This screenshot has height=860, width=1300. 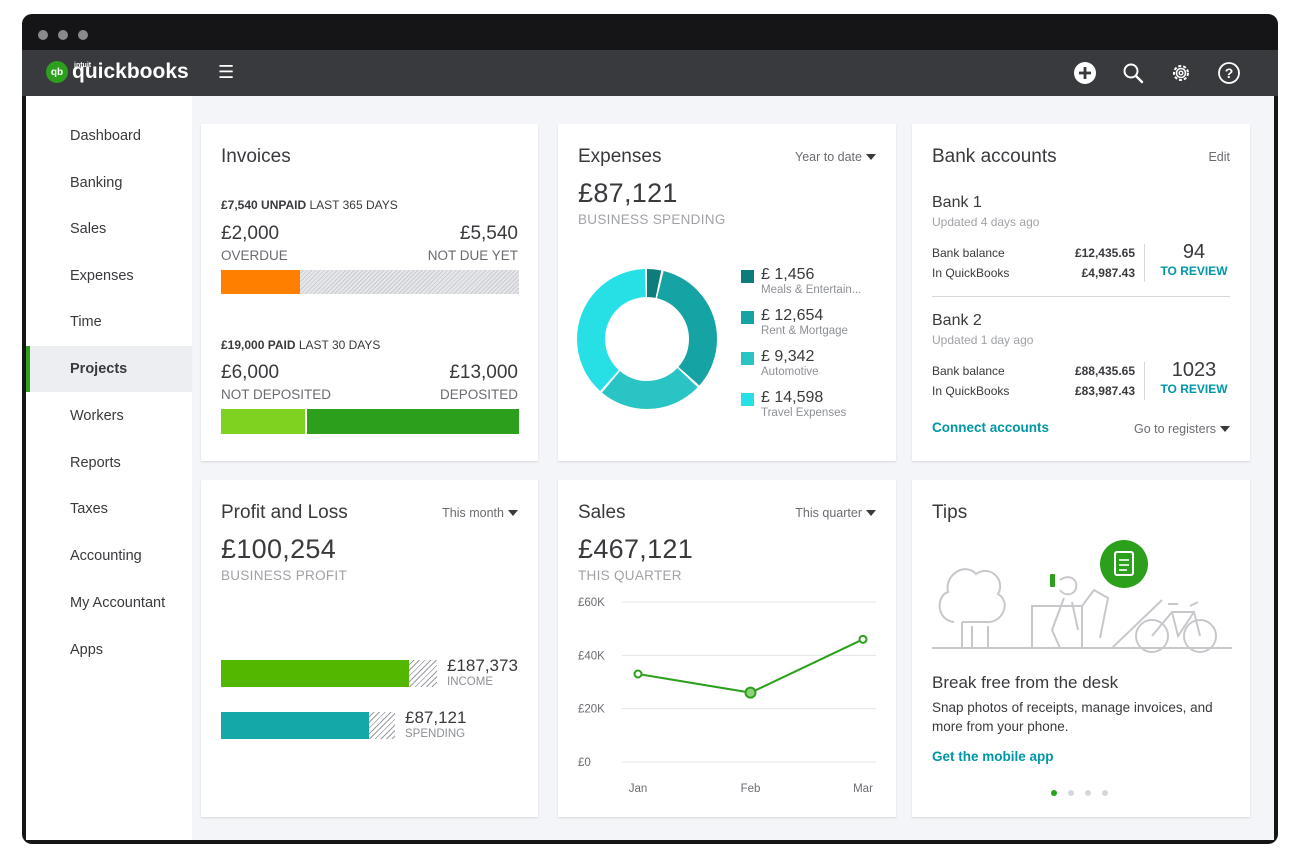 I want to click on sidebar-item-reports: Reports, so click(x=95, y=463).